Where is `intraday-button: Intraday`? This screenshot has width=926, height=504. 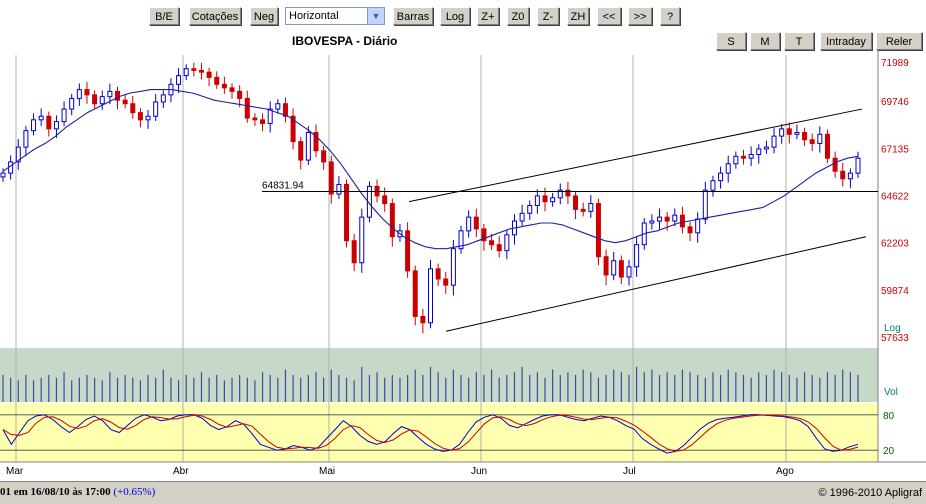
intraday-button: Intraday is located at coordinates (846, 41).